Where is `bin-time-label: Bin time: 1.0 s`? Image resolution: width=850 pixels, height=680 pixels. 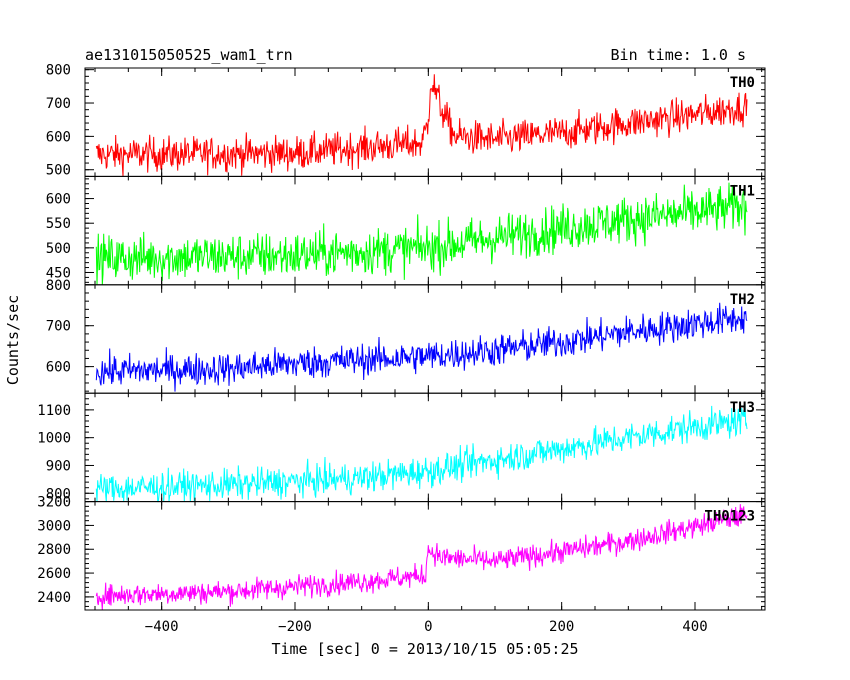 bin-time-label: Bin time: 1.0 s is located at coordinates (678, 55).